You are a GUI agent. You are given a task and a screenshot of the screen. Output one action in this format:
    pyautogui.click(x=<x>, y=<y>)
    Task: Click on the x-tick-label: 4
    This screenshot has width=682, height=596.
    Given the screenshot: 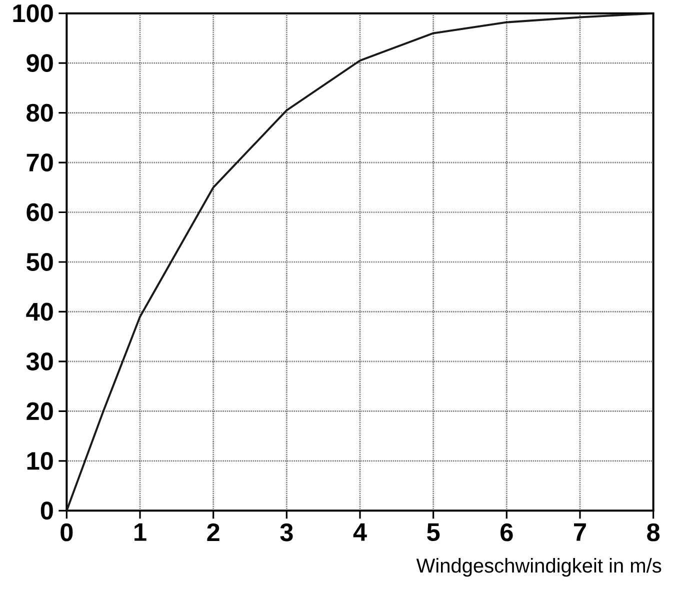 What is the action you would take?
    pyautogui.click(x=360, y=532)
    